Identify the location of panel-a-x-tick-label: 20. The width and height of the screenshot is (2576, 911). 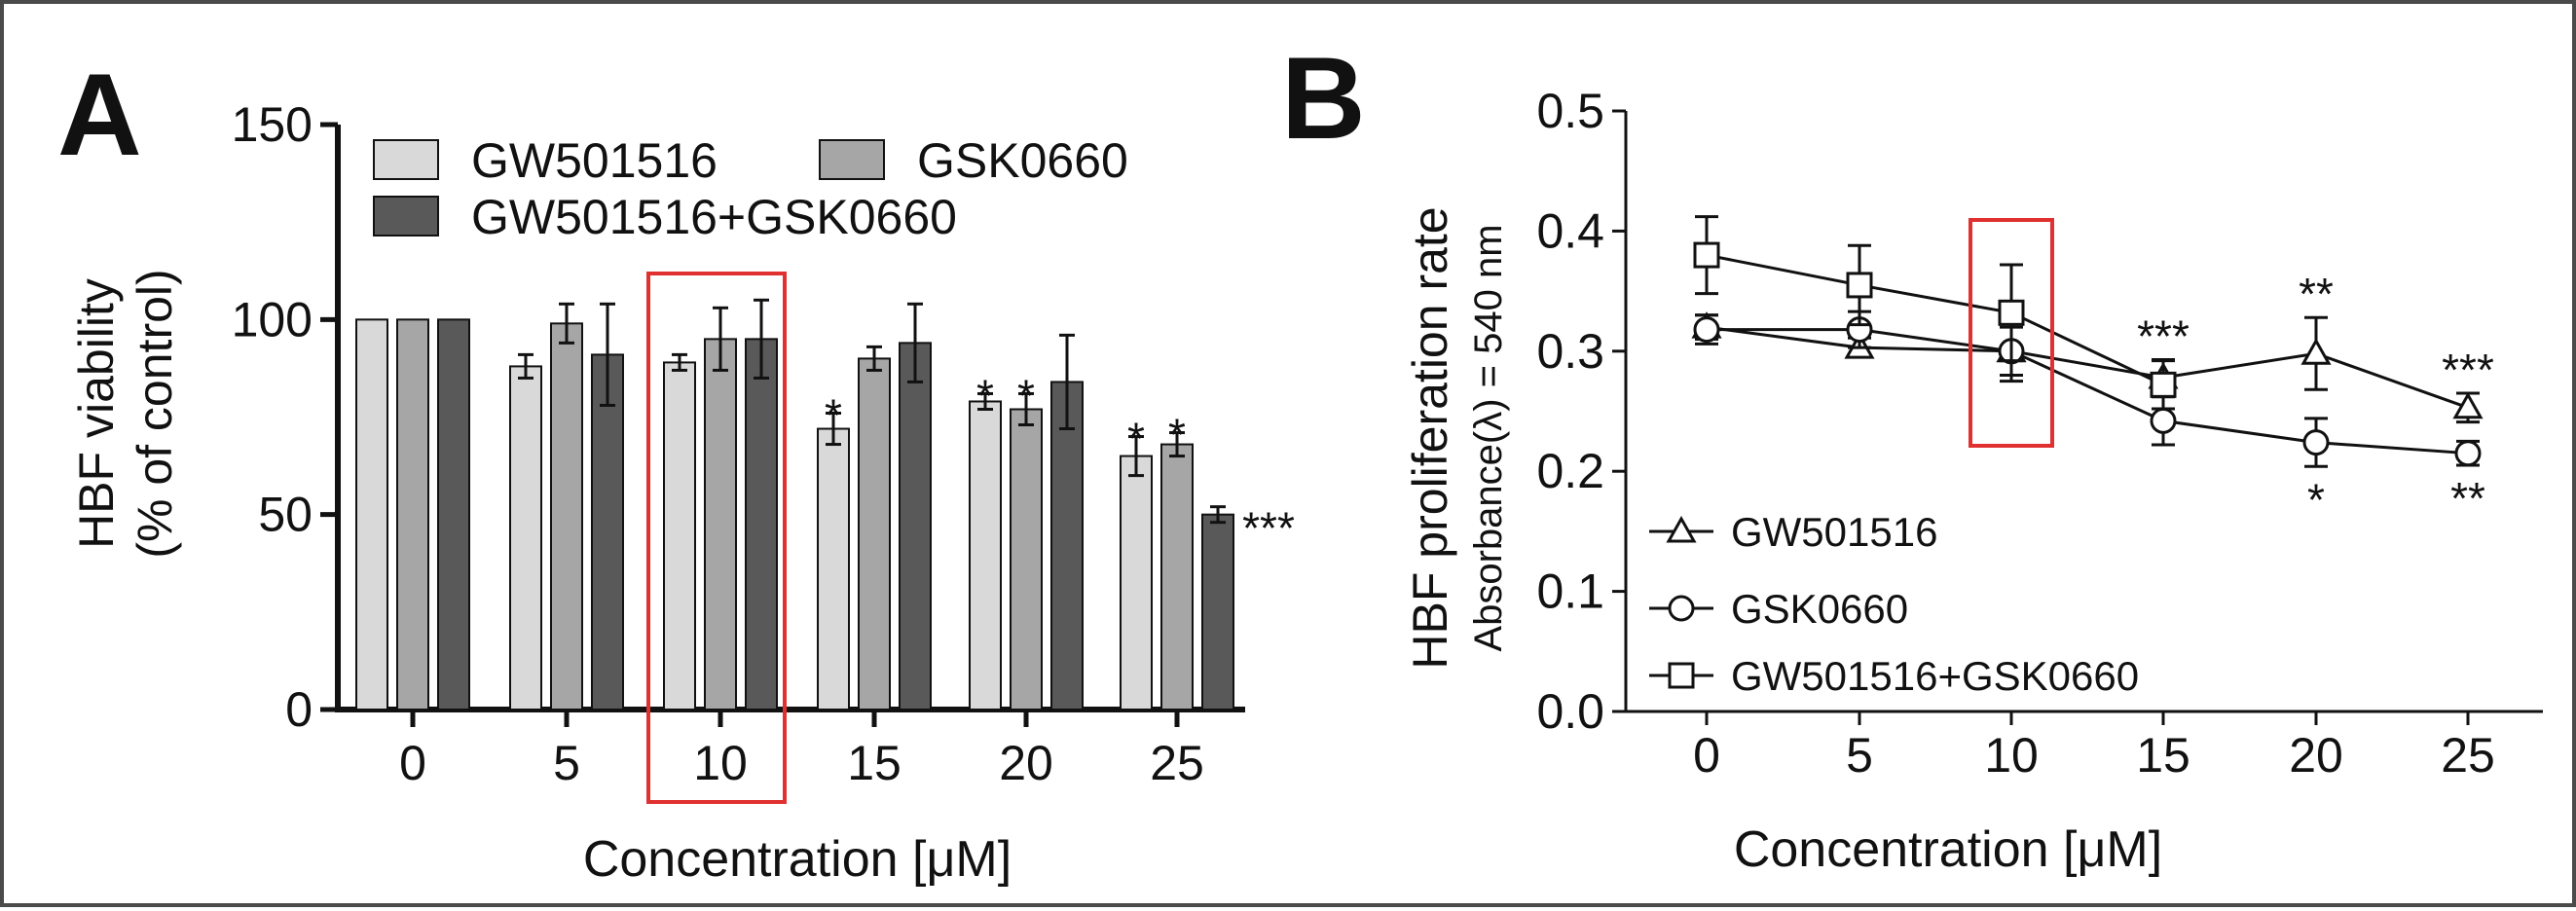
(1026, 763).